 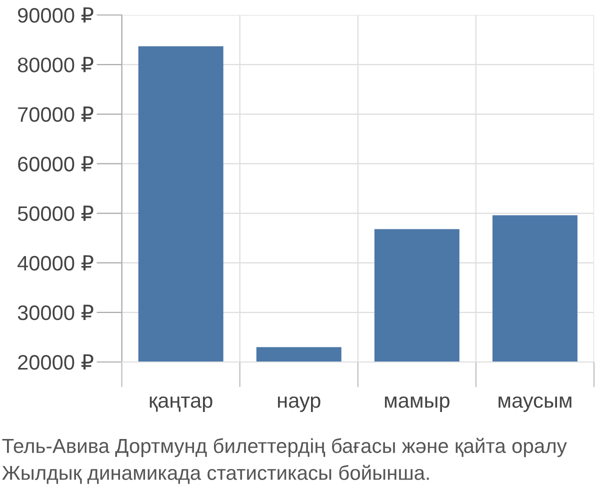 What do you see at coordinates (181, 404) in the screenshot?
I see `x-tick-label: қаңтар` at bounding box center [181, 404].